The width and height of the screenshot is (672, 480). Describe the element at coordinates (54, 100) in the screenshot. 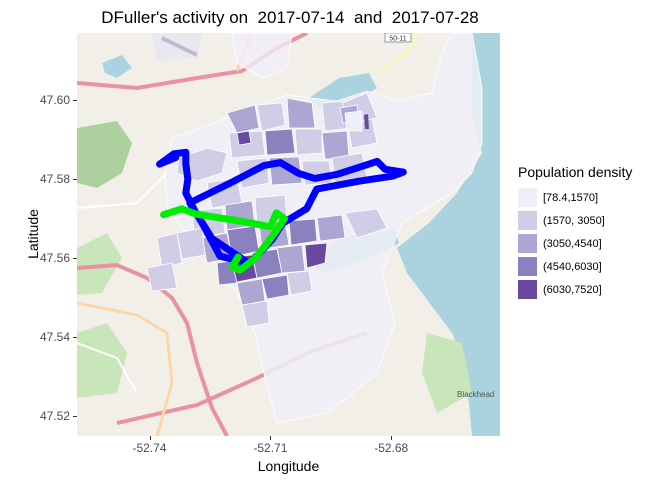

I see `y-tick-label: 47.60` at that location.